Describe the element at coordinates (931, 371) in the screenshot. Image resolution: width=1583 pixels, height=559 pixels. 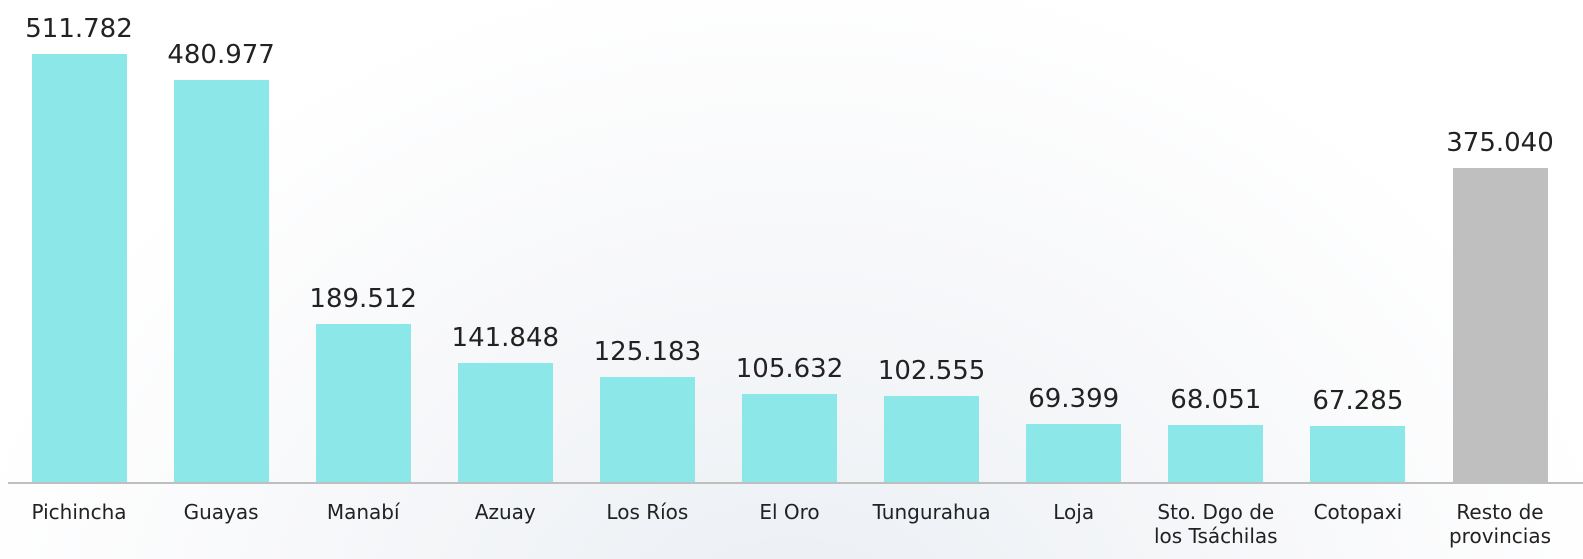
I see `value-label: 102.555` at that location.